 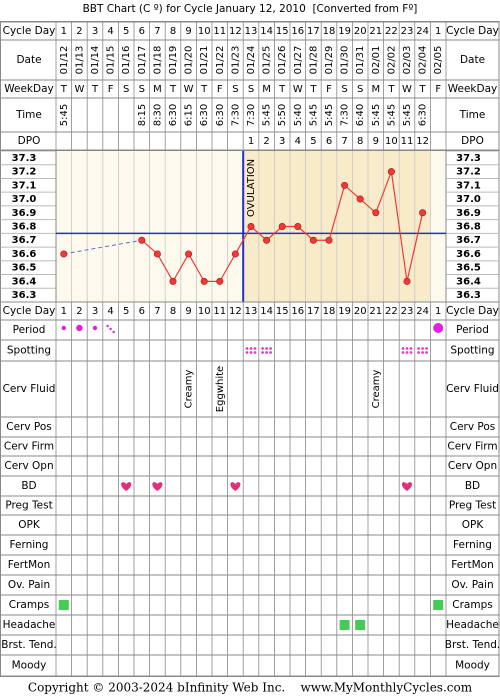 I want to click on row-label: DPO, so click(x=29, y=141).